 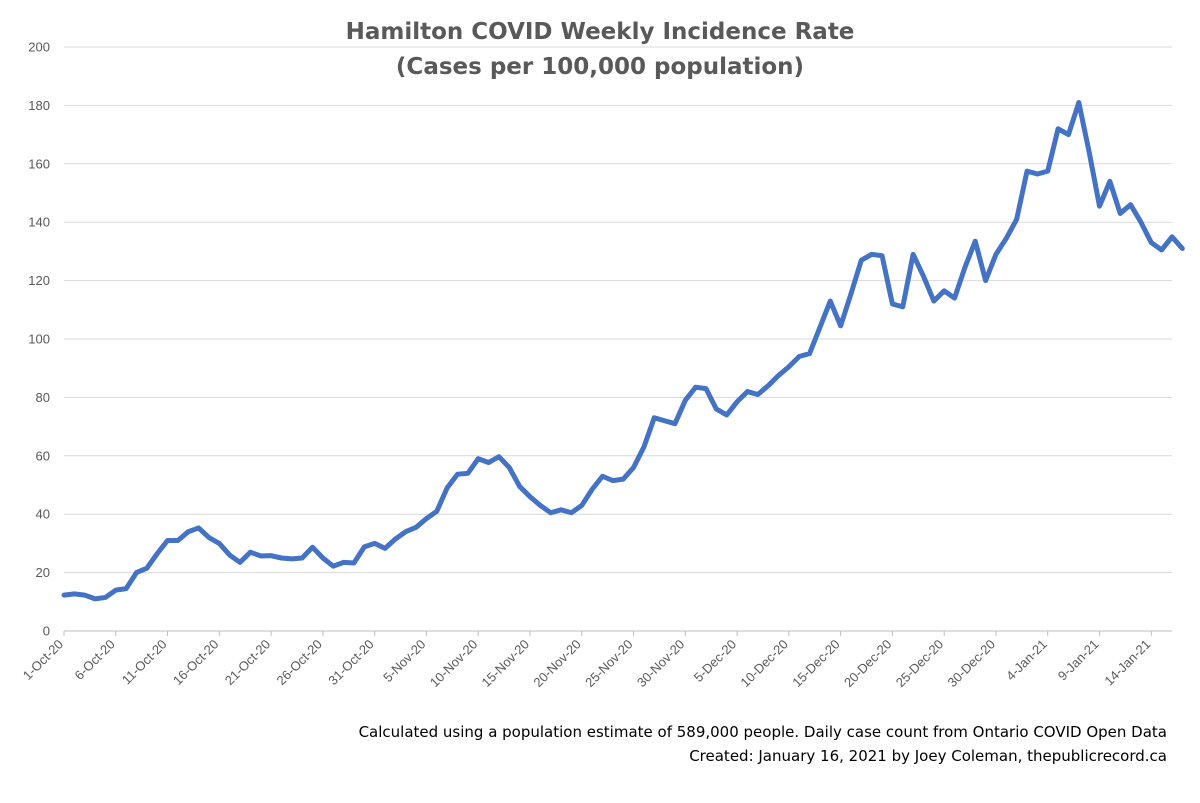 What do you see at coordinates (715, 661) in the screenshot?
I see `x-tick-label: 5-Dec-20` at bounding box center [715, 661].